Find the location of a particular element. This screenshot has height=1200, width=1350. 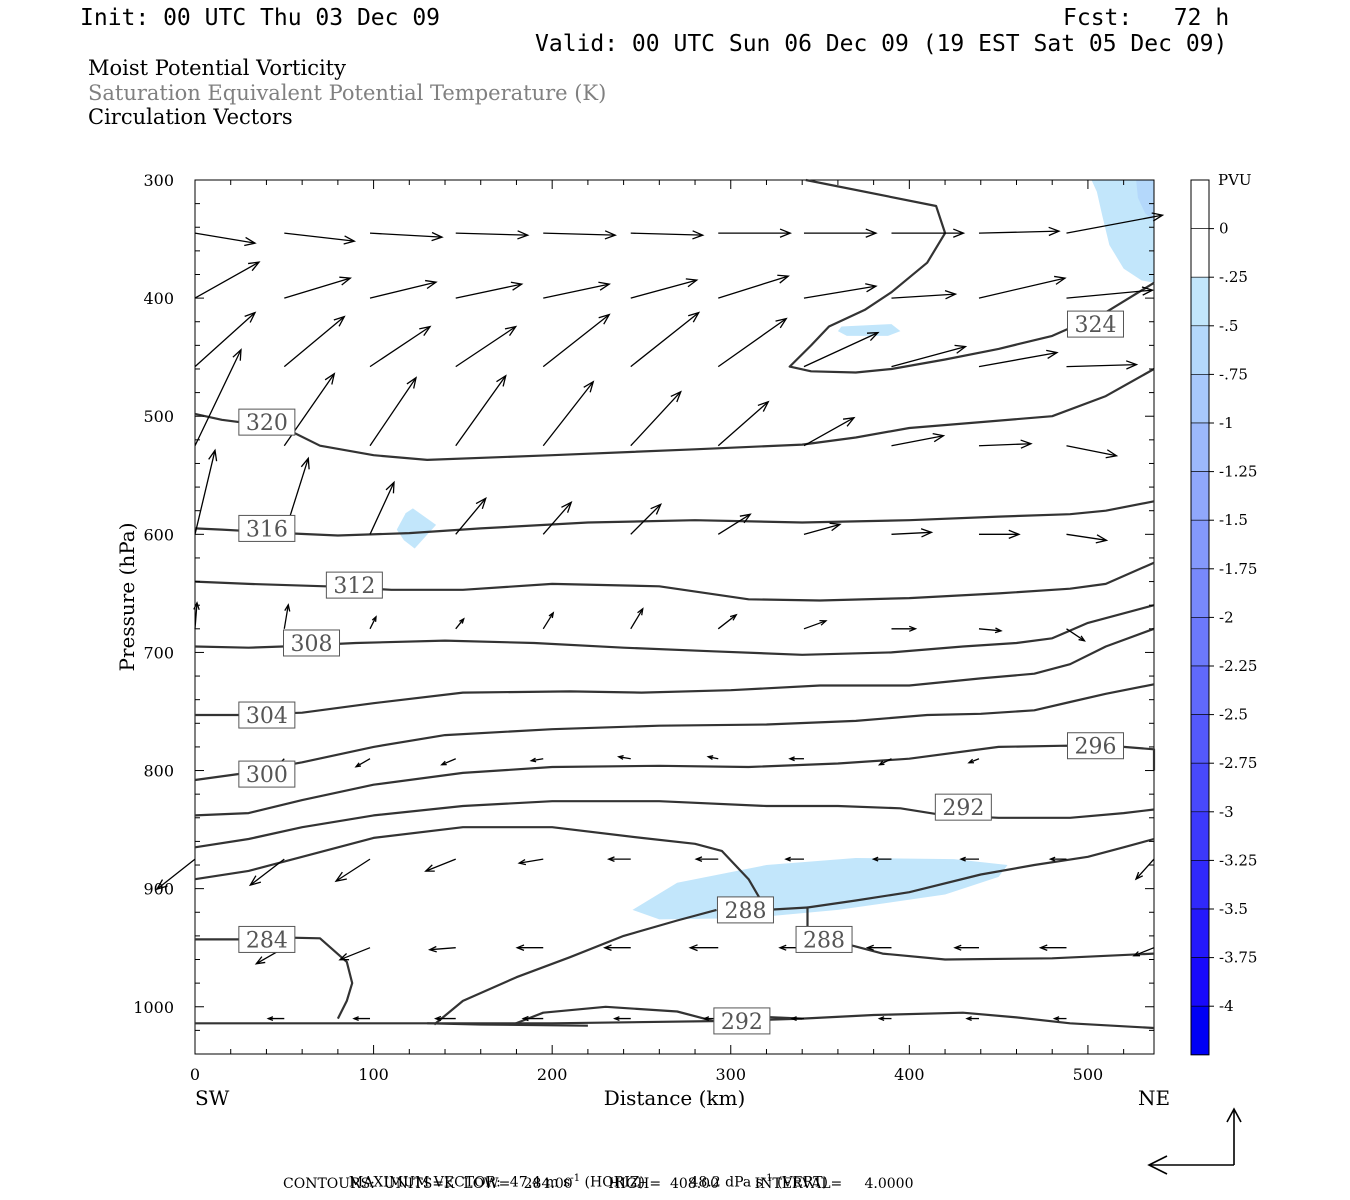

contour-label-316: 316 is located at coordinates (267, 528).